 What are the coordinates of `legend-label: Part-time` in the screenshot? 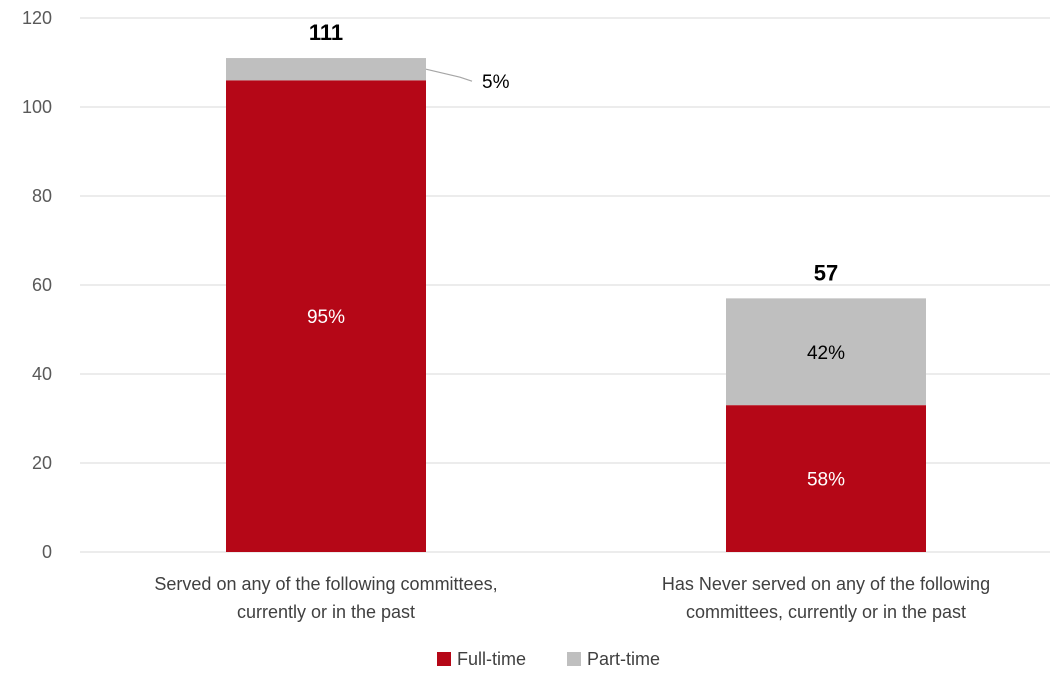 It's located at (623, 659).